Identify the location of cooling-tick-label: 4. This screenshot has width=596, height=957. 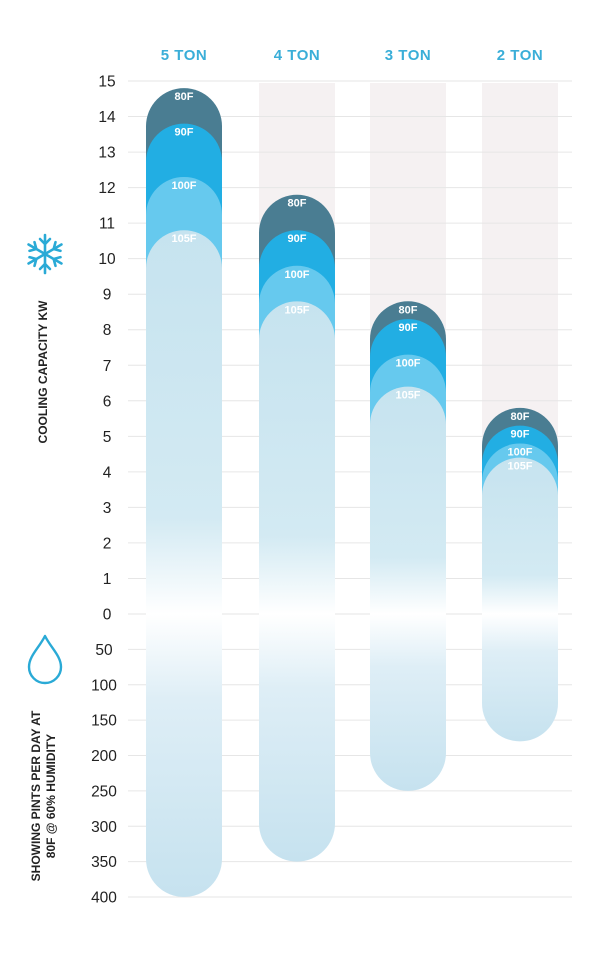
(107, 472).